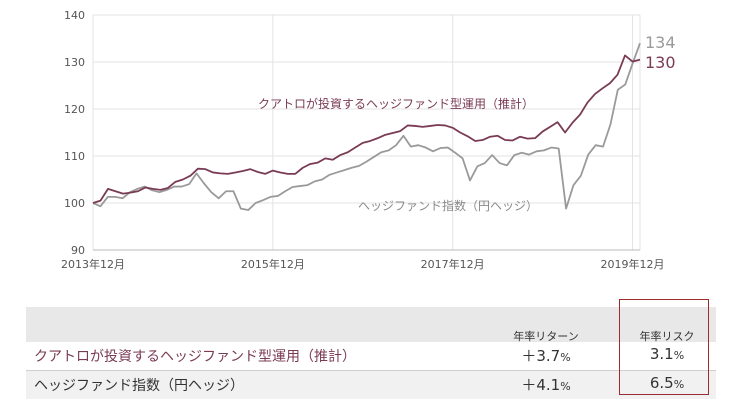  I want to click on x-tick-label: 2019年12月, so click(633, 264).